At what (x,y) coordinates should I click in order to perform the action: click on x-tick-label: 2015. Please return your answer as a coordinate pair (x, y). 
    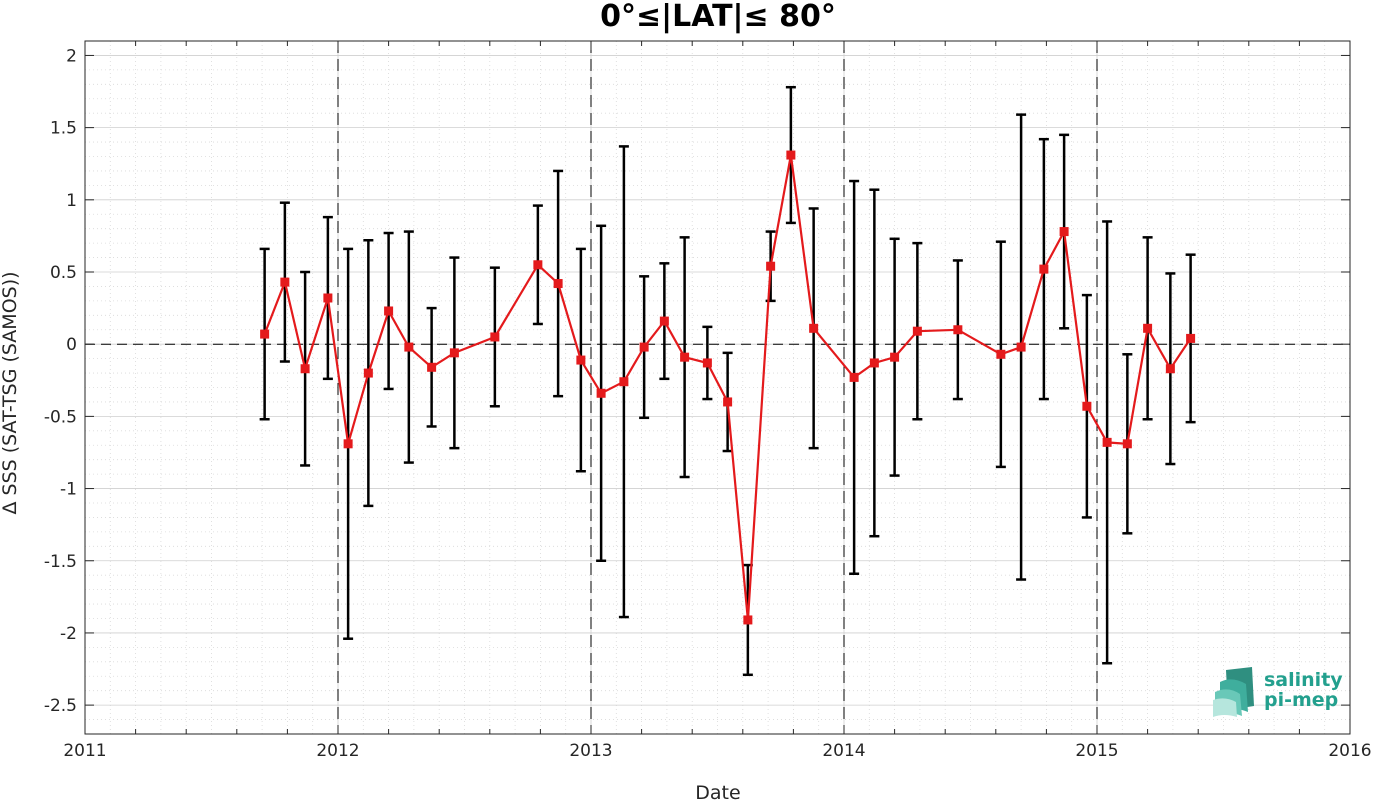
    Looking at the image, I should click on (1096, 751).